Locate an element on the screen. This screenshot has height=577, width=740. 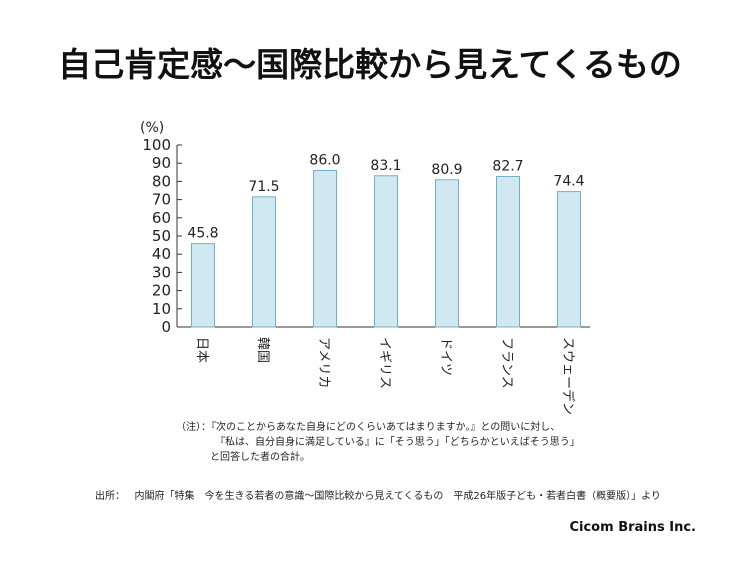
value-label: 83.1 is located at coordinates (385, 166).